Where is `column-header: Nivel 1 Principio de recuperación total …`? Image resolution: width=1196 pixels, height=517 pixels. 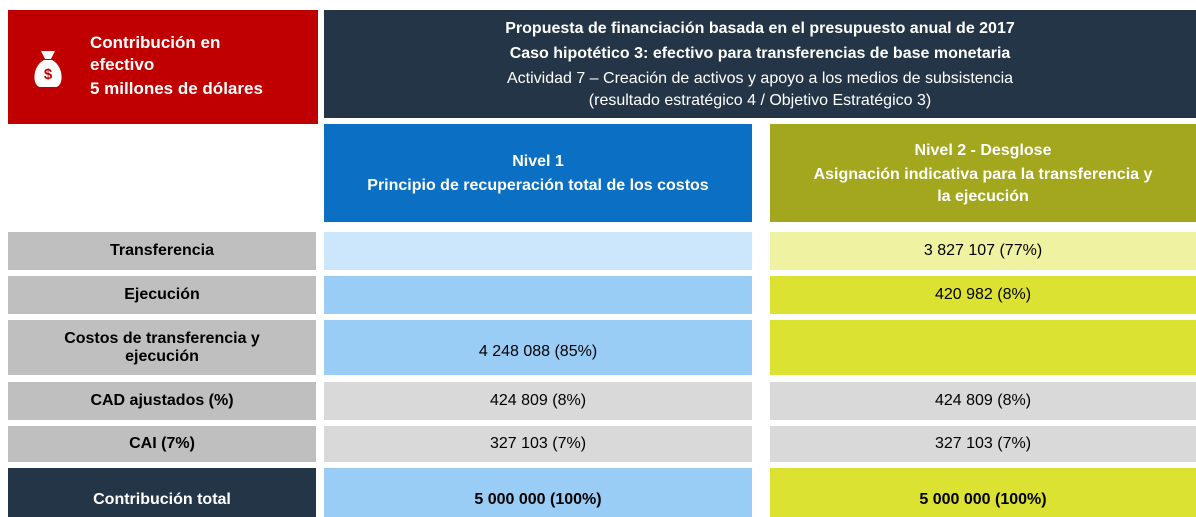 column-header: Nivel 1 Principio de recuperación total … is located at coordinates (538, 173).